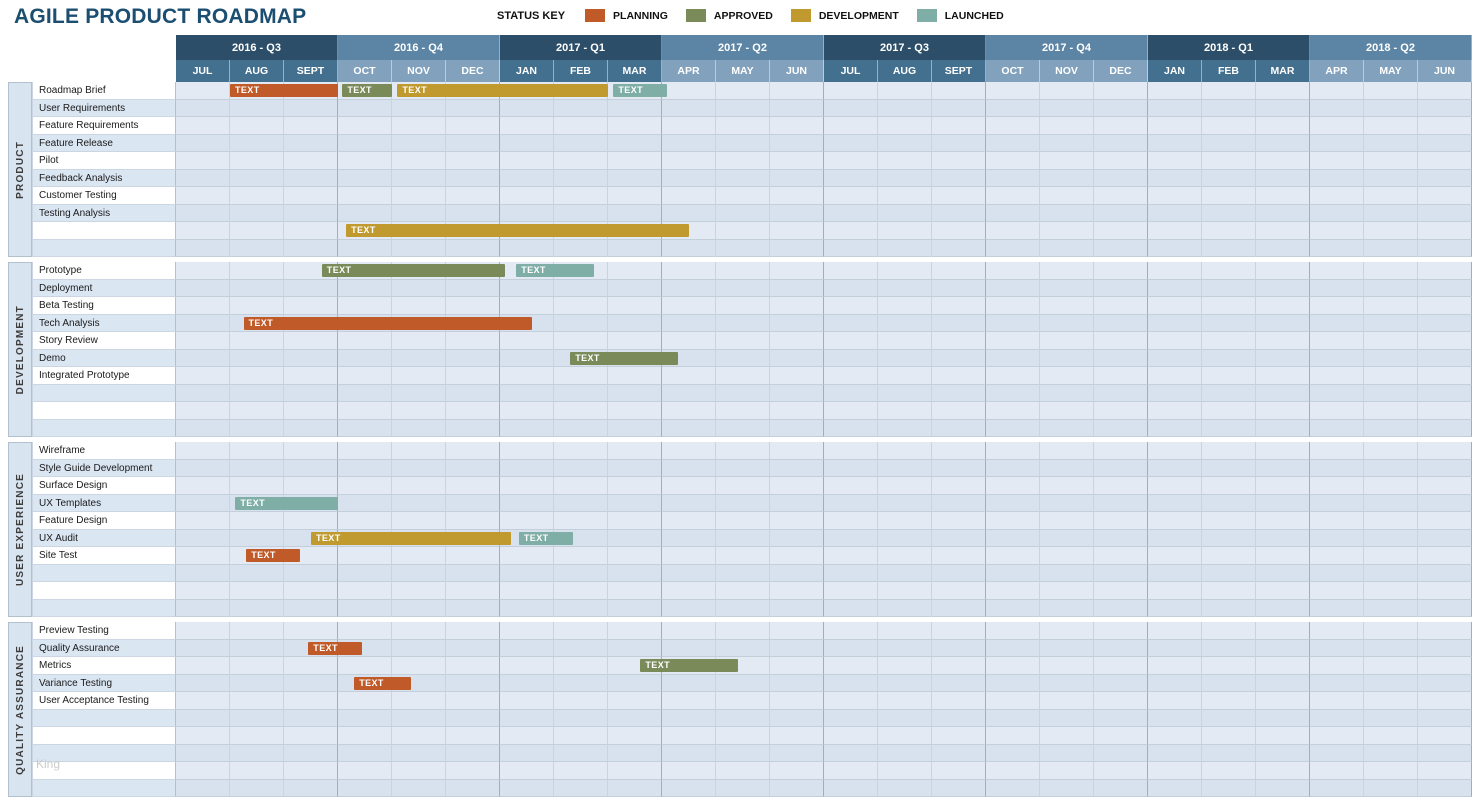  I want to click on gantt-bar-planning: TEXT, so click(382, 683).